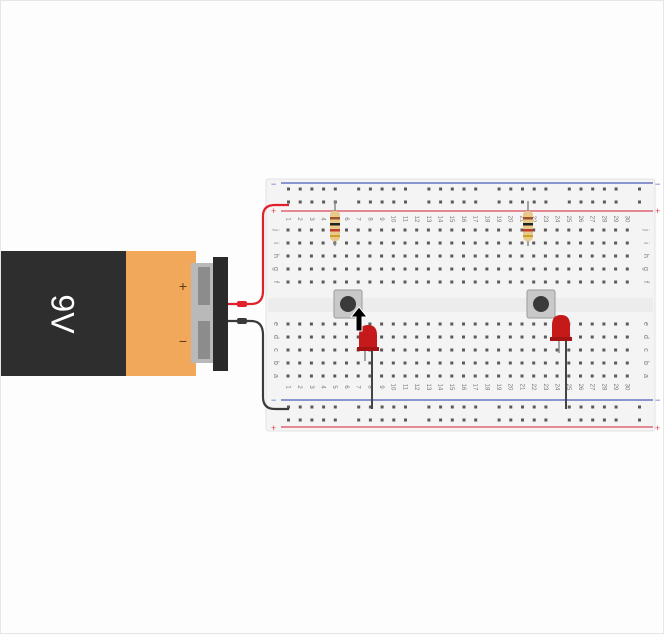 Image resolution: width=664 pixels, height=635 pixels. Describe the element at coordinates (348, 304) in the screenshot. I see `pushbutton-1-cap` at that location.